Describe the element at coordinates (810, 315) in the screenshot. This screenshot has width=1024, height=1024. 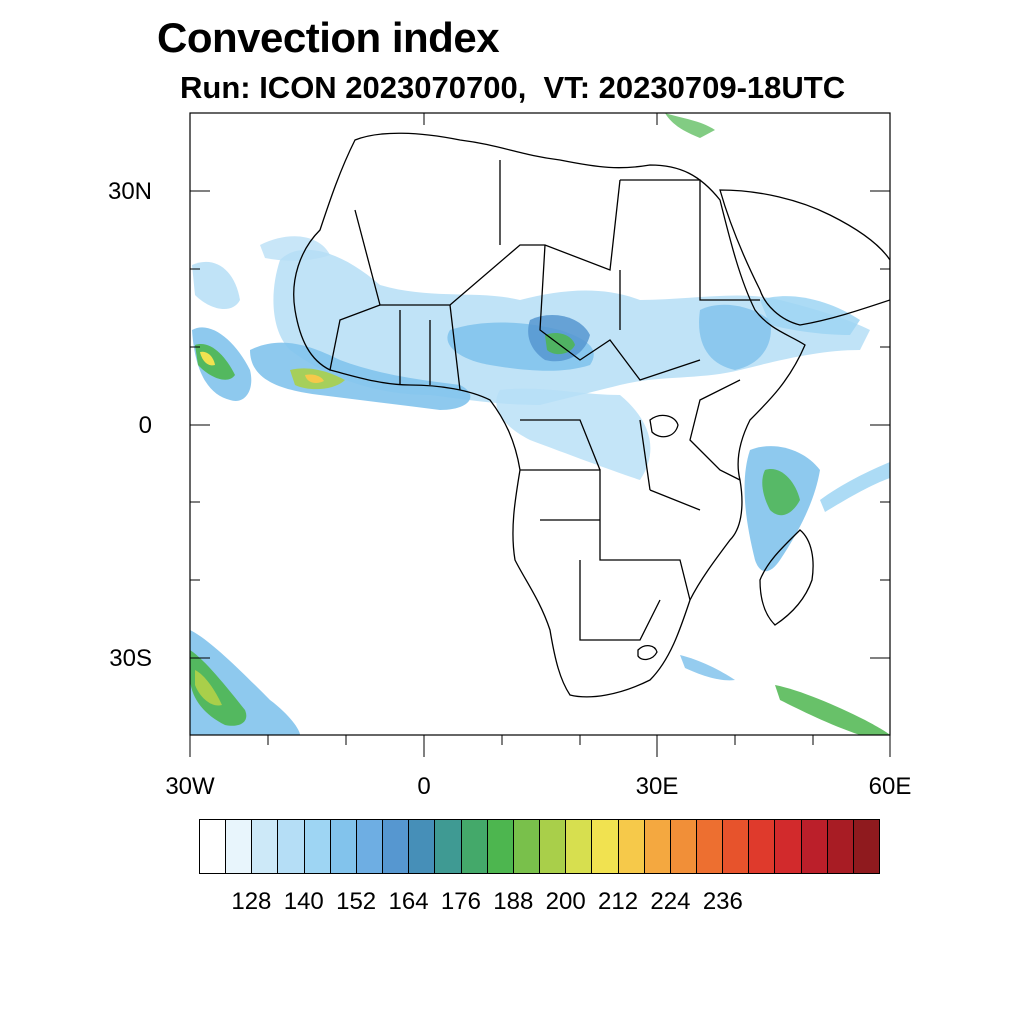
I see `convection-area-yemen` at that location.